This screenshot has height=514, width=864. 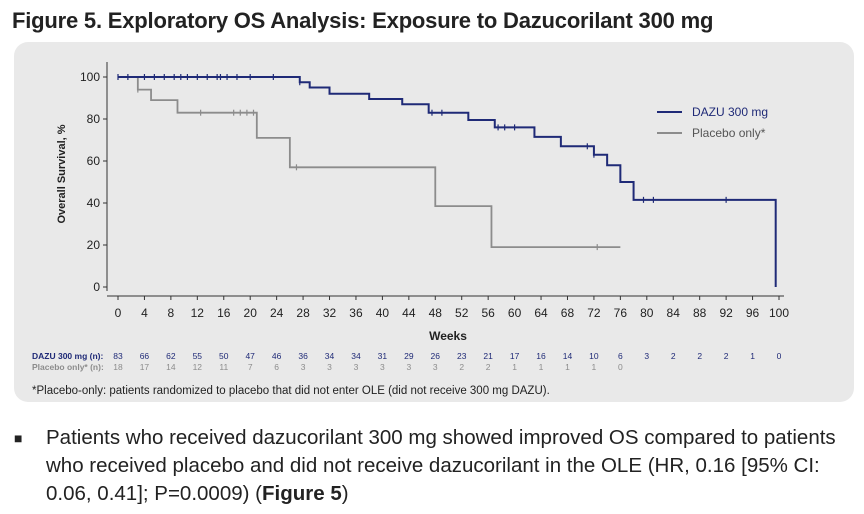 I want to click on risk-count: 55, so click(x=198, y=356).